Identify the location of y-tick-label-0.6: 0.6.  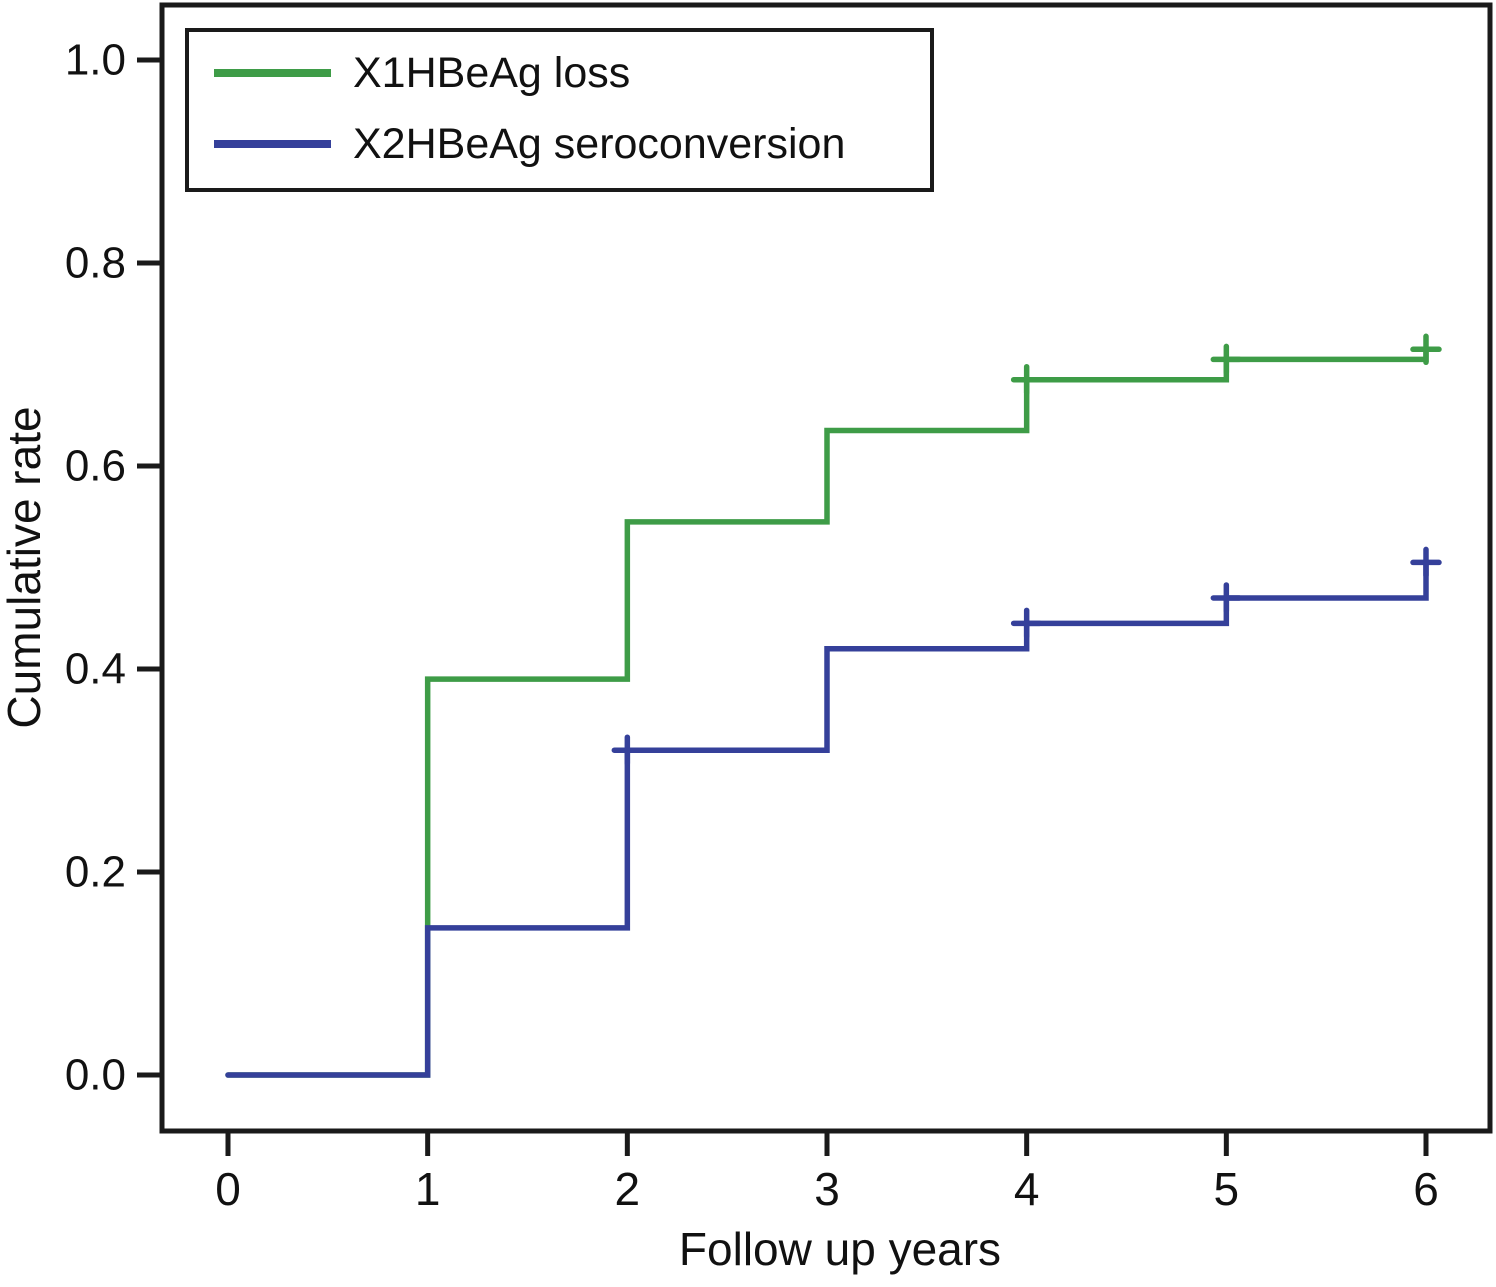
(95, 466).